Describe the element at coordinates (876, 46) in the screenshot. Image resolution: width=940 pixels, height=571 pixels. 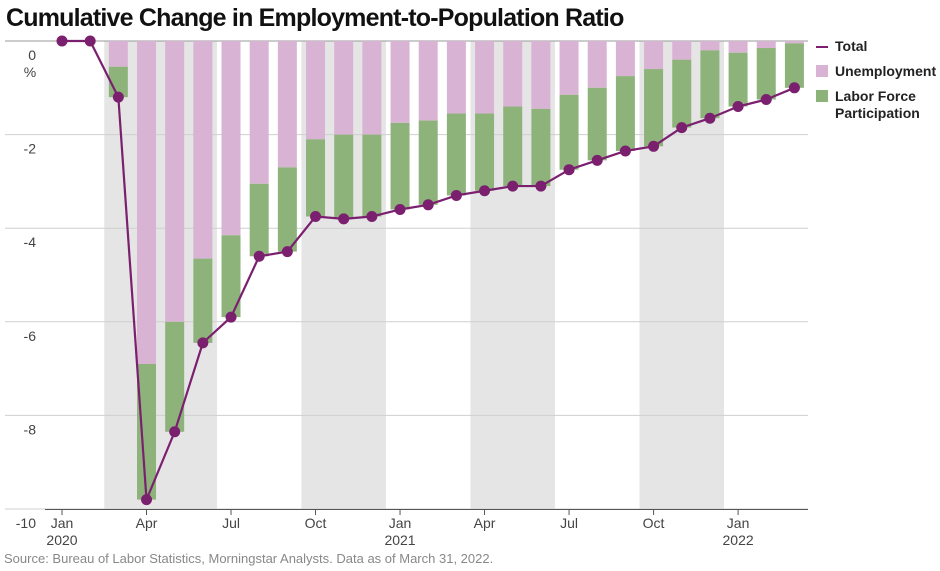
I see `legend-item: Total` at that location.